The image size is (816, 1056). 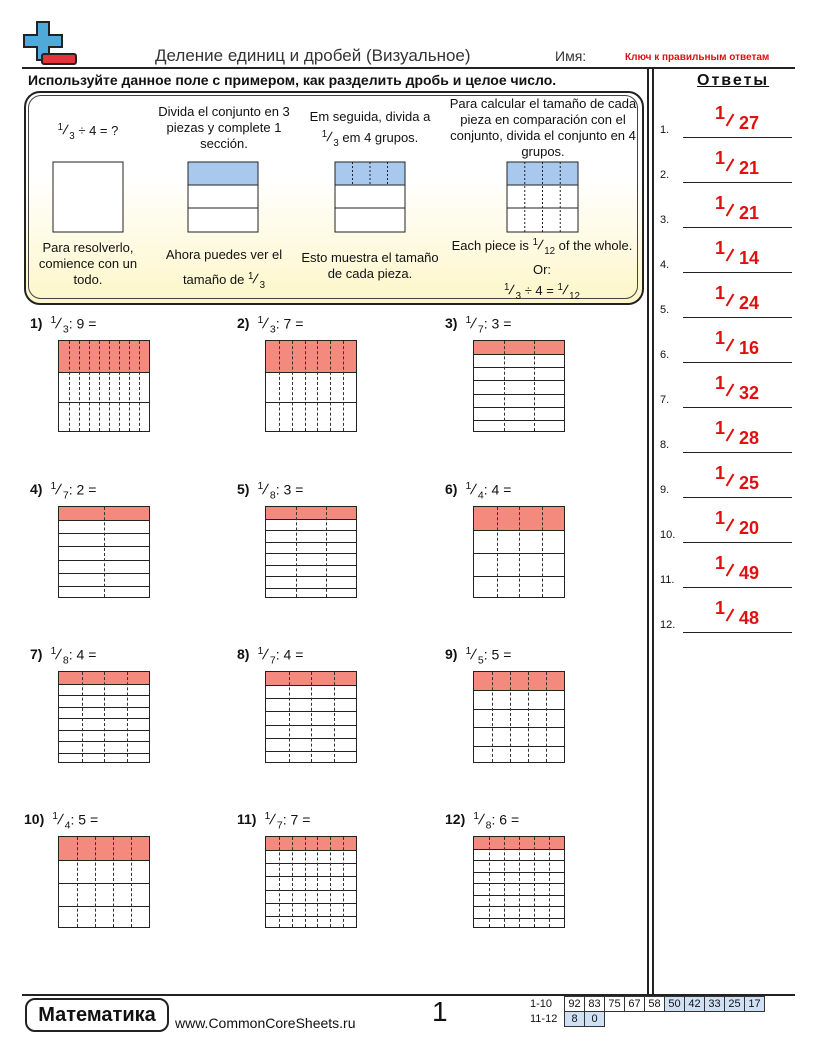 I want to click on example-inner-border, so click(x=333, y=197).